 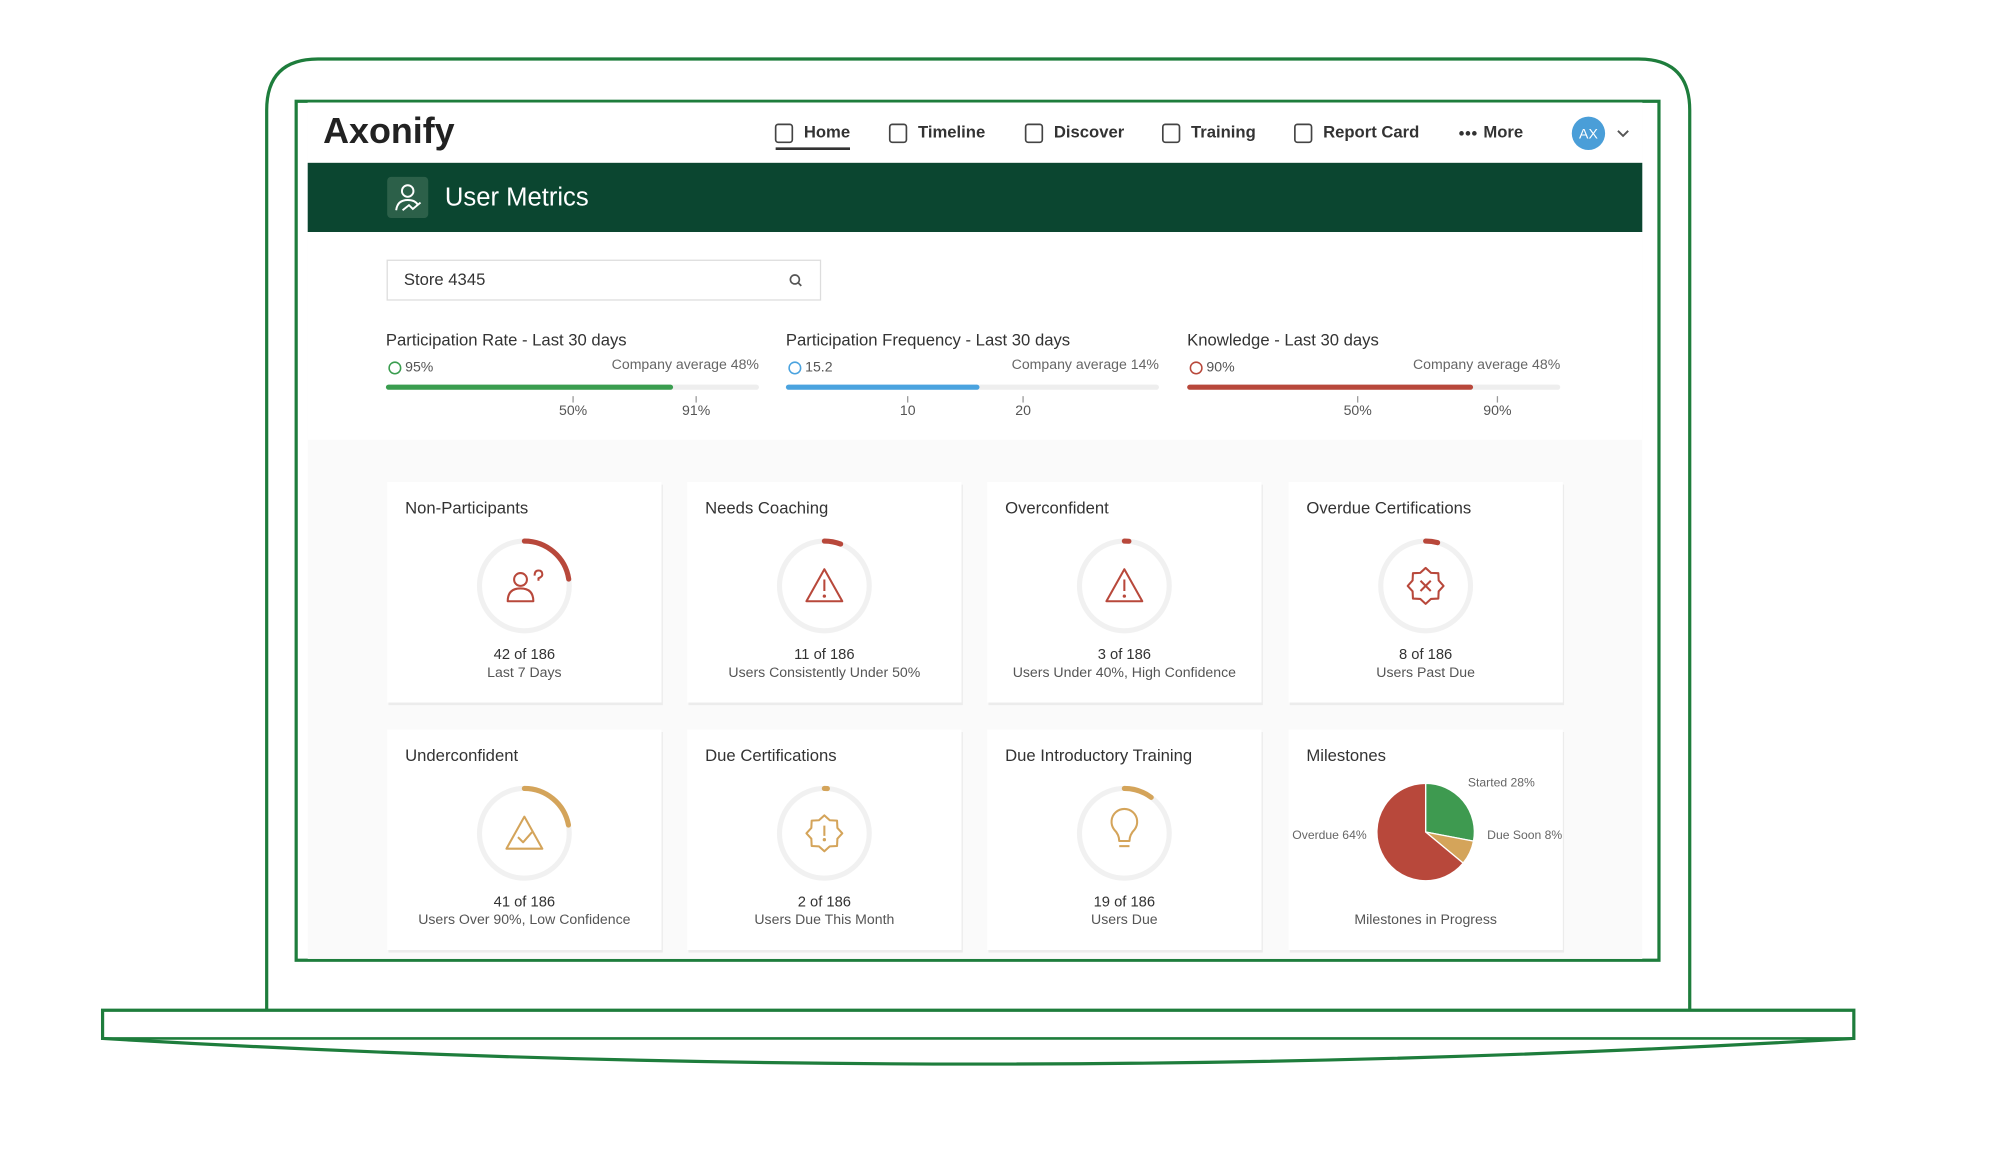 I want to click on pie-label: Started 28%, so click(x=1501, y=783).